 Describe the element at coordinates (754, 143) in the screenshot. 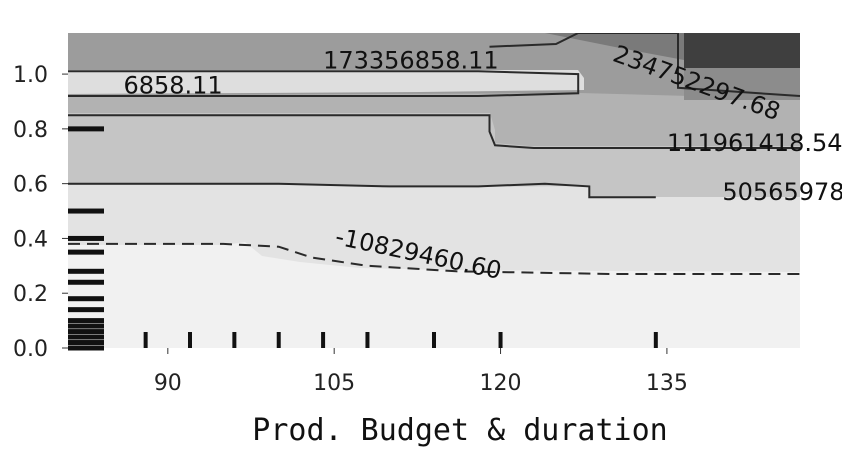

I see `contour-label-2: 111961418.54` at that location.